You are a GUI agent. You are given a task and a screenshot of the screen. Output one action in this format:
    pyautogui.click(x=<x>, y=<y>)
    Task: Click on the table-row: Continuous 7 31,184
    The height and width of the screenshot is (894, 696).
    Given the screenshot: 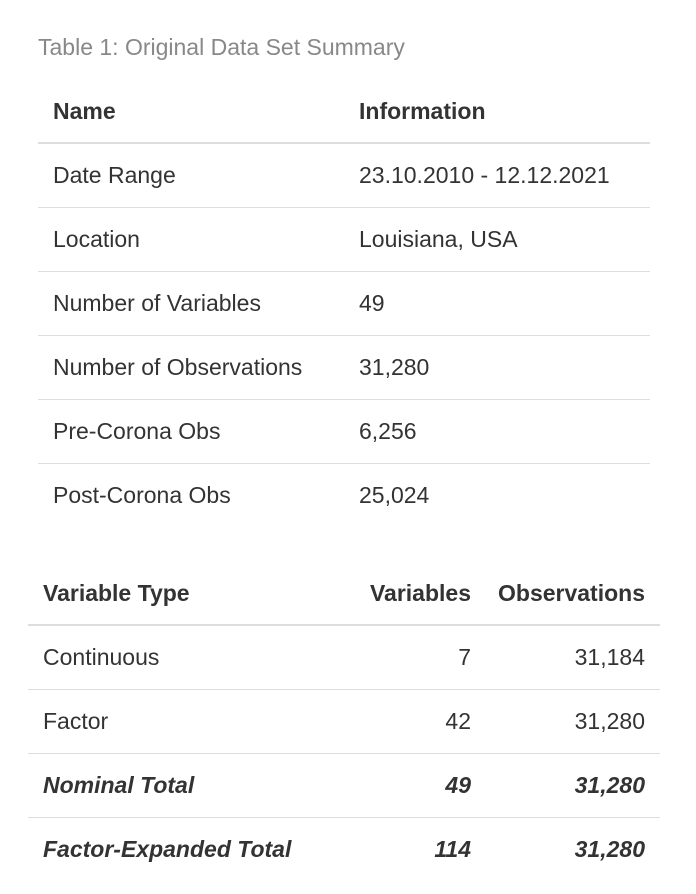 What is the action you would take?
    pyautogui.click(x=344, y=657)
    